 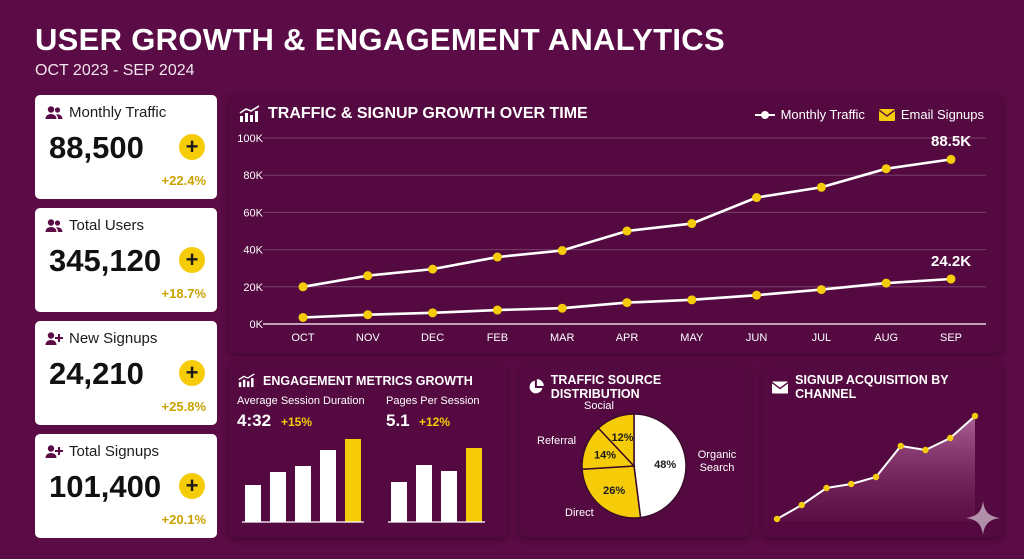 I want to click on x-tick-label: OCT, so click(x=303, y=338).